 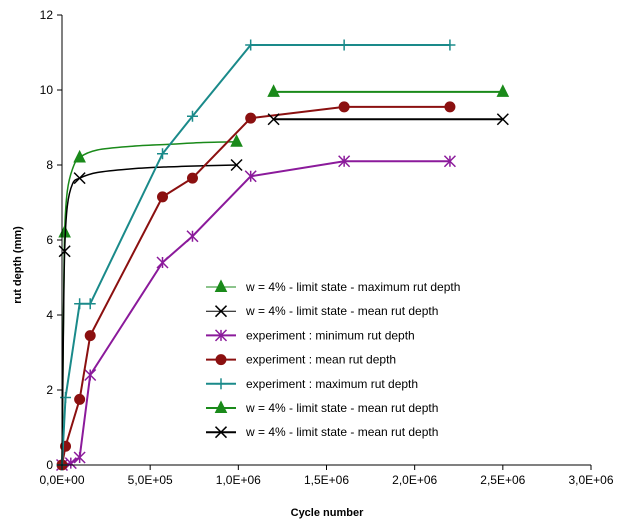 What do you see at coordinates (49, 315) in the screenshot?
I see `y-tick-label: 4` at bounding box center [49, 315].